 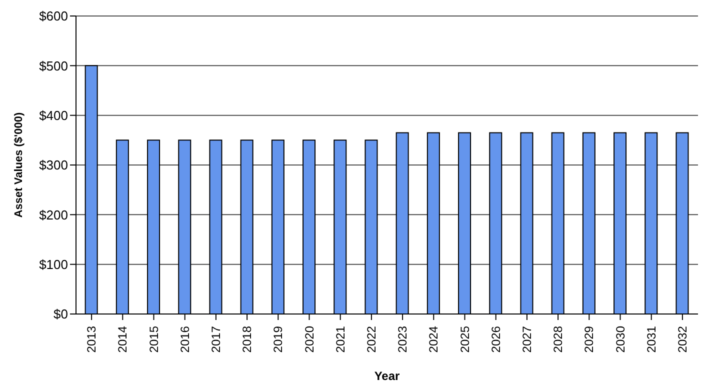 What do you see at coordinates (340, 339) in the screenshot?
I see `x-tick-label: 2021` at bounding box center [340, 339].